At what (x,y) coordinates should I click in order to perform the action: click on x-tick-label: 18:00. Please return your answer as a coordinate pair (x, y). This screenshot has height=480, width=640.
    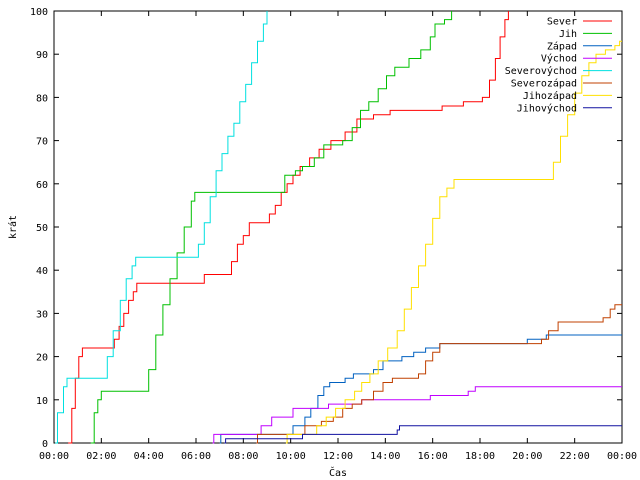
    Looking at the image, I should click on (480, 456).